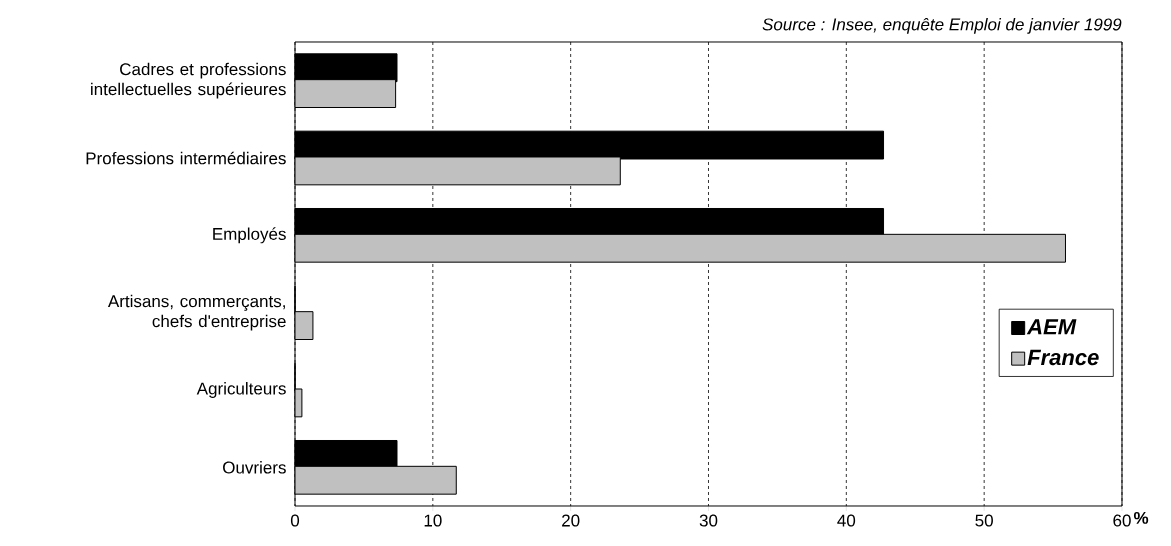 This screenshot has width=1171, height=546. I want to click on y-tick-label: Agriculteurs, so click(241, 390).